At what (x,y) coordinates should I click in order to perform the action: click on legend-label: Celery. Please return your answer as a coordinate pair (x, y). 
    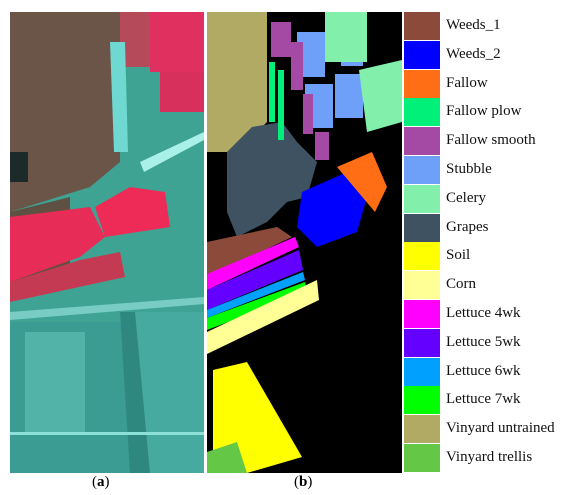
    Looking at the image, I should click on (466, 197).